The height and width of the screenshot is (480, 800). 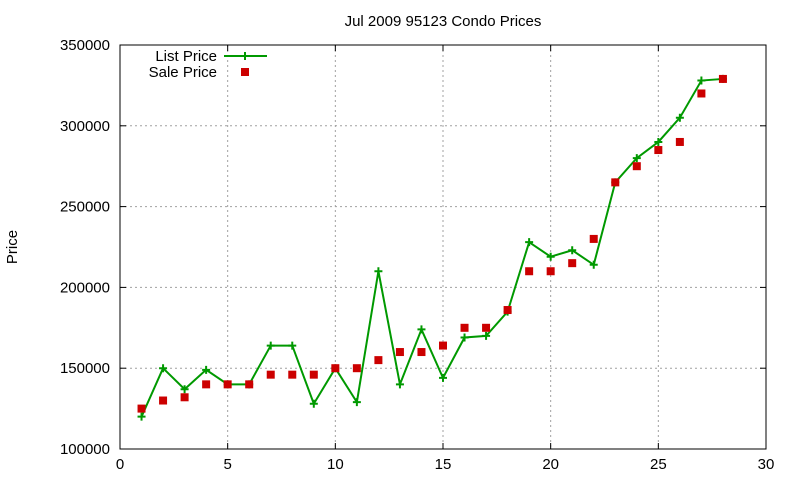 I want to click on x-tick-label: 10, so click(x=335, y=464).